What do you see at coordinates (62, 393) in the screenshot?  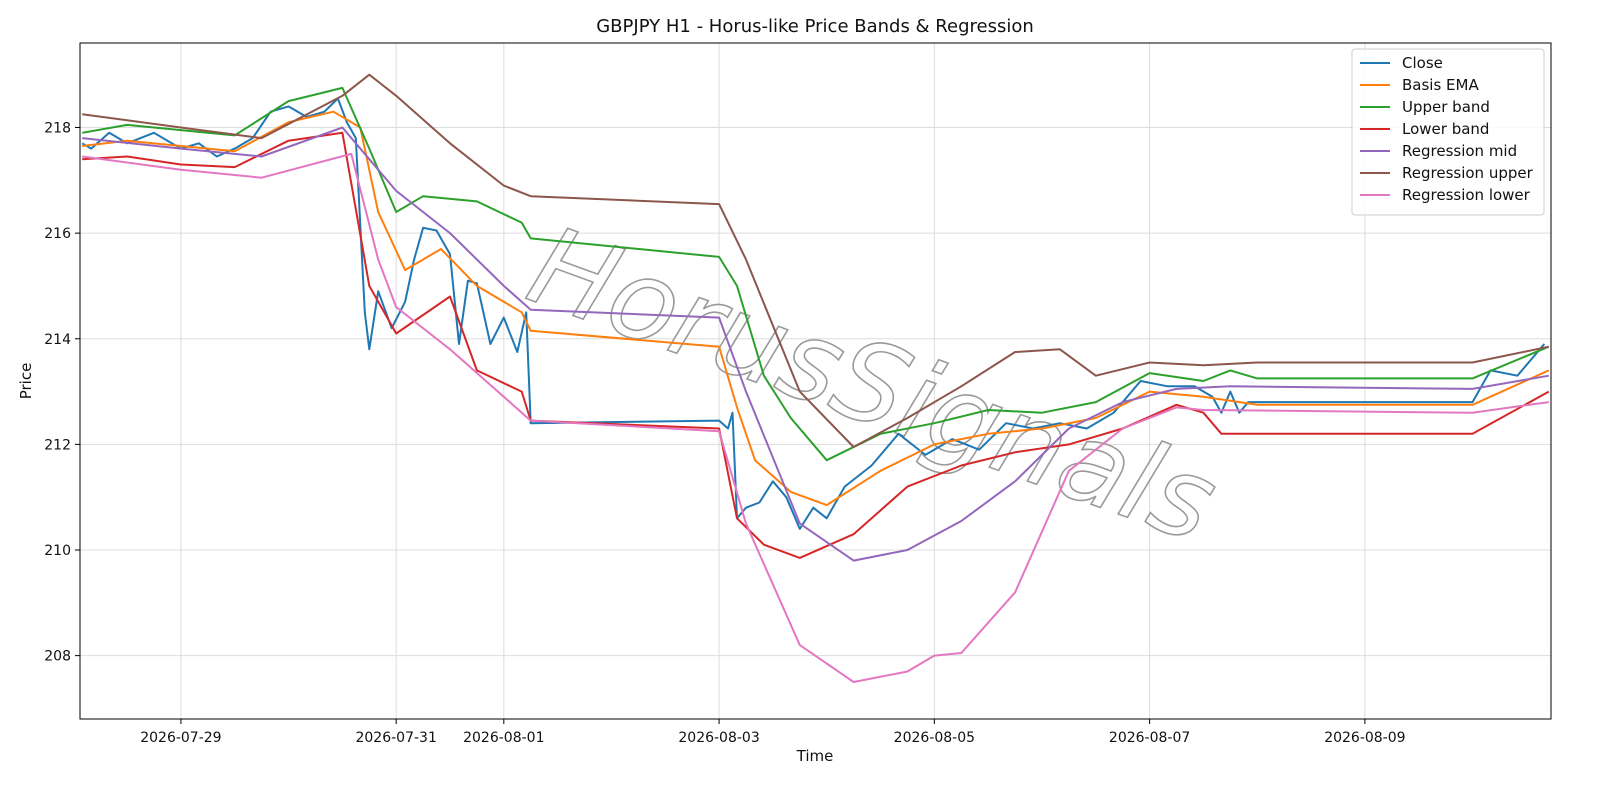 I see `y-axis: 208 210 212 214 216 218` at bounding box center [62, 393].